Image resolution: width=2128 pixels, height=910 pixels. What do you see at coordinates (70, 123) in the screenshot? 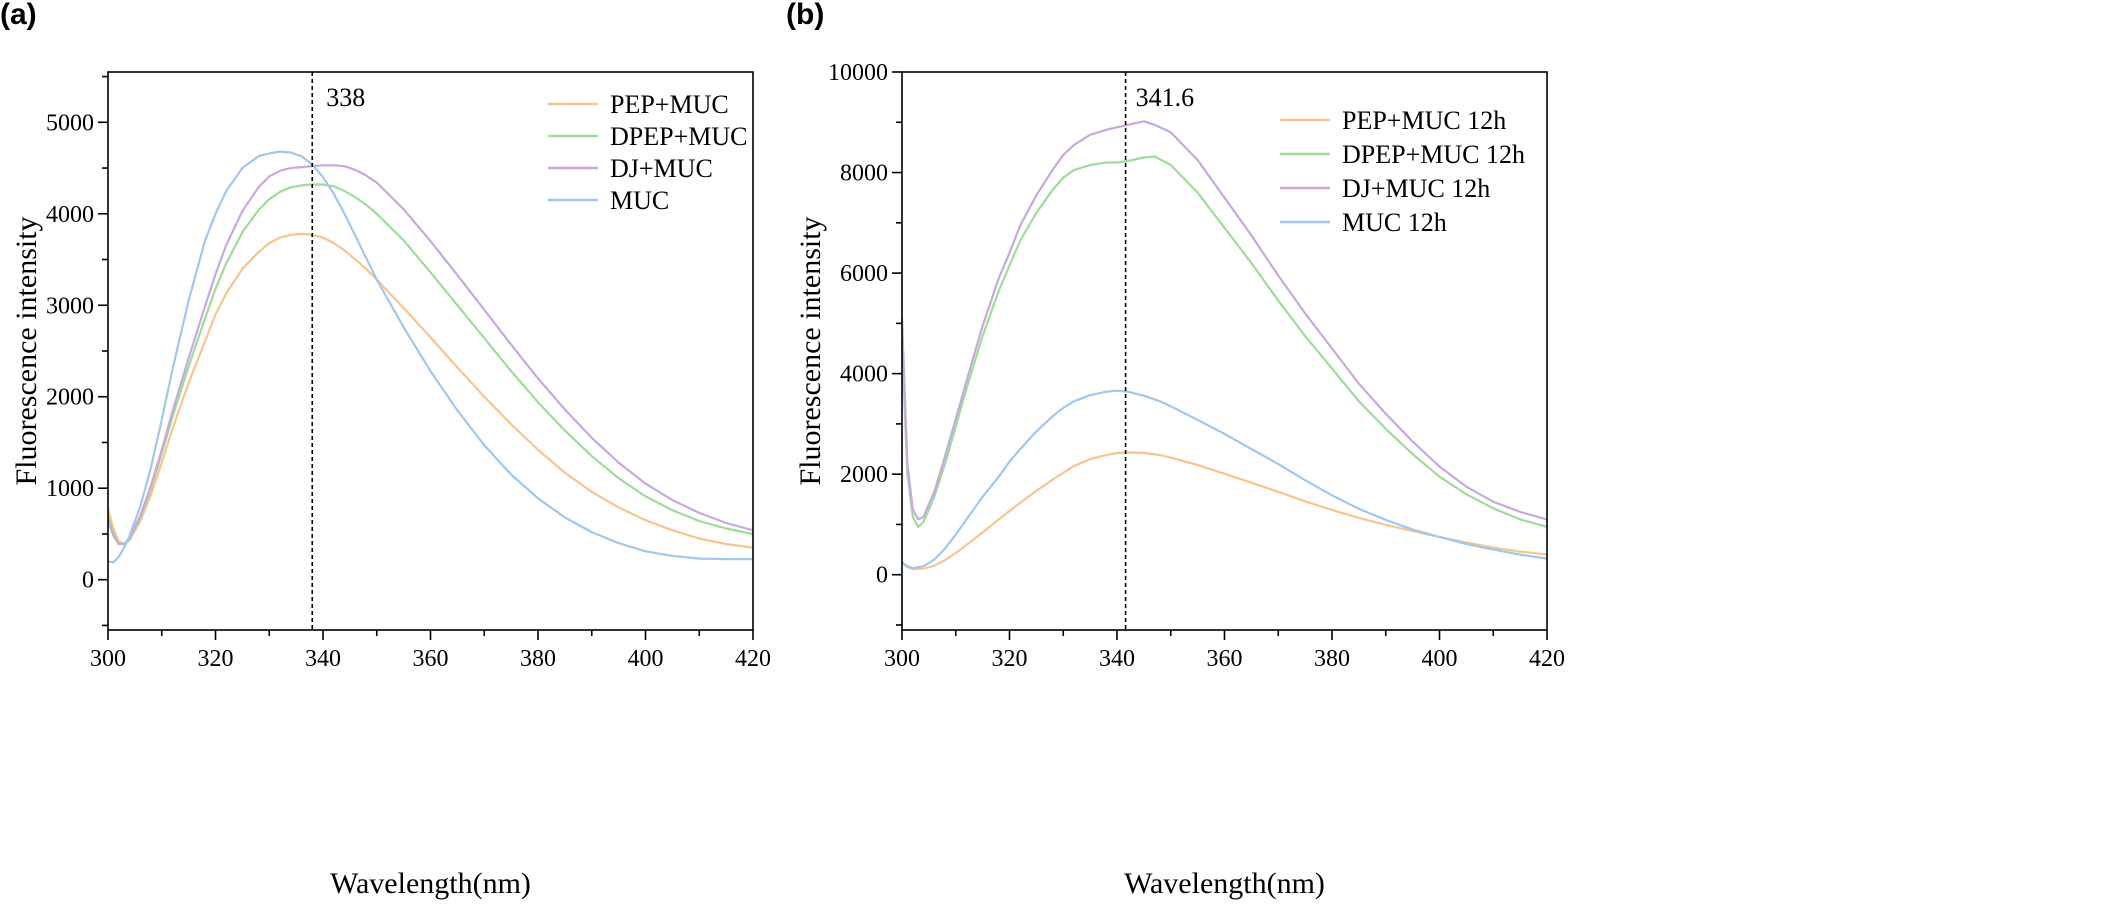
I see `y-tick-label: 5000` at bounding box center [70, 123].